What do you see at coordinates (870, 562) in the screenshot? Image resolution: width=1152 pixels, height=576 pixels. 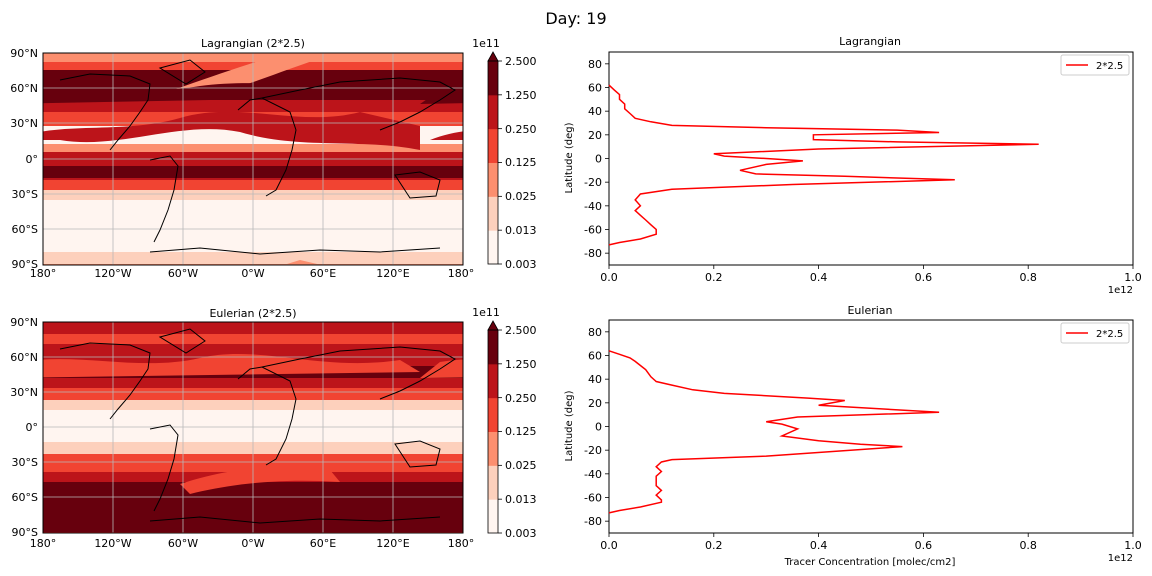 I see `profile-xlabel-eulerian: Tracer Concentration [molec/cm2]` at bounding box center [870, 562].